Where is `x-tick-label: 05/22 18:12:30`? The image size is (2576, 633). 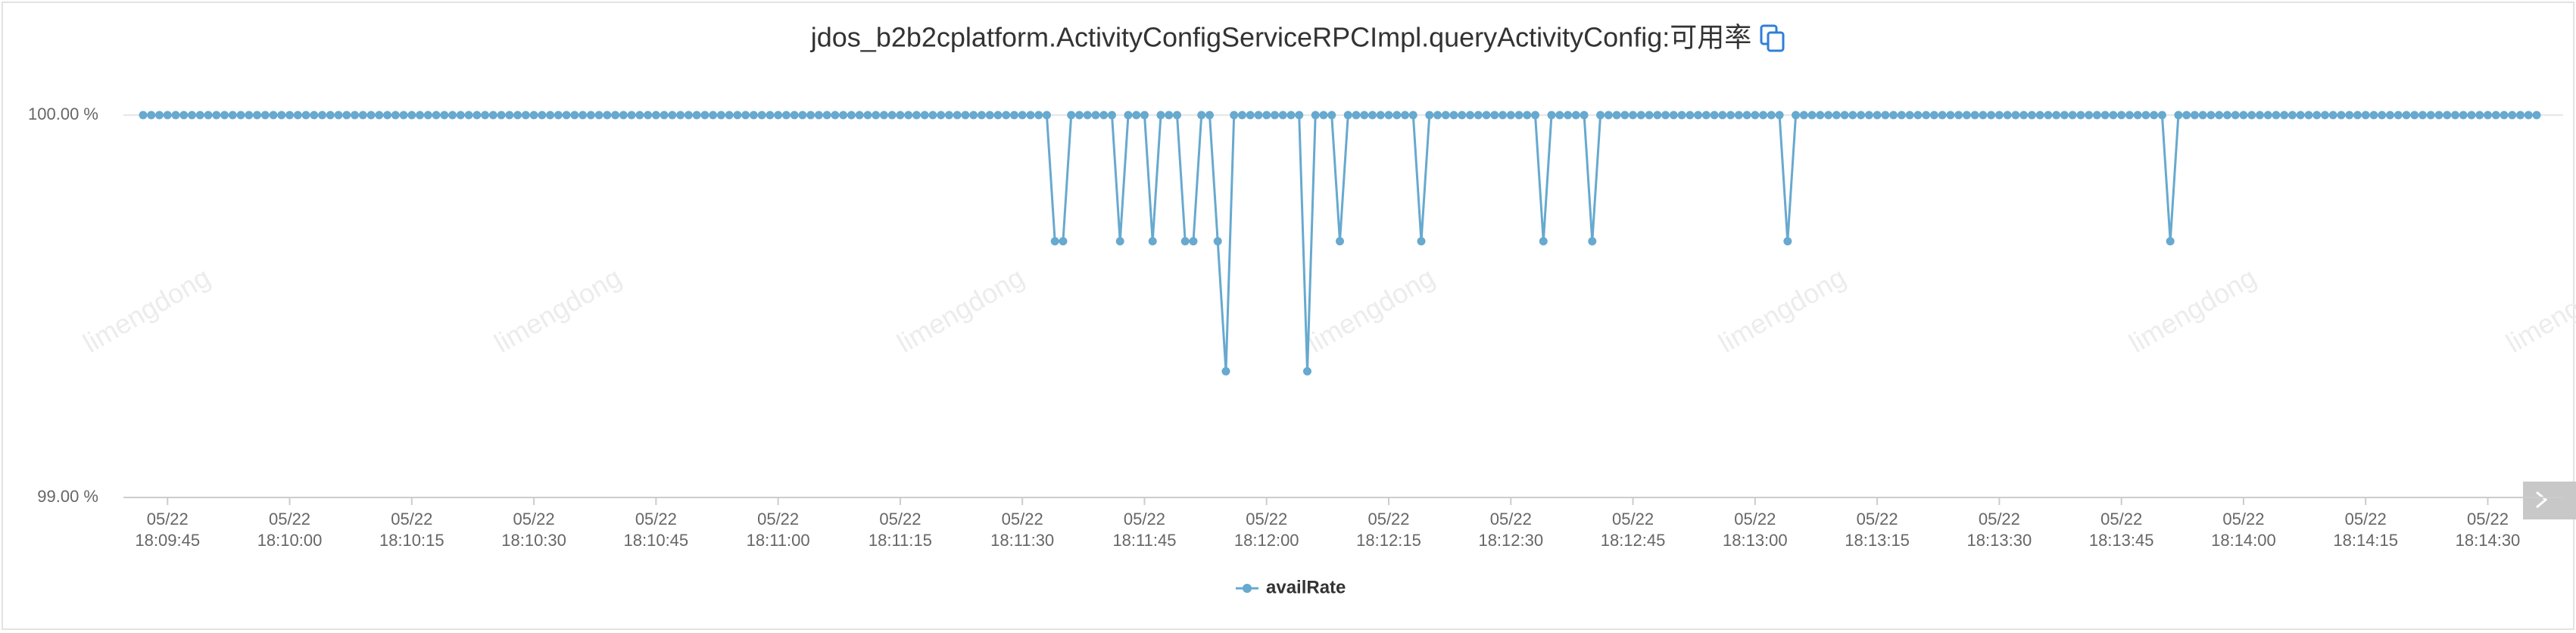
x-tick-label: 05/22 18:12:30 is located at coordinates (1511, 530).